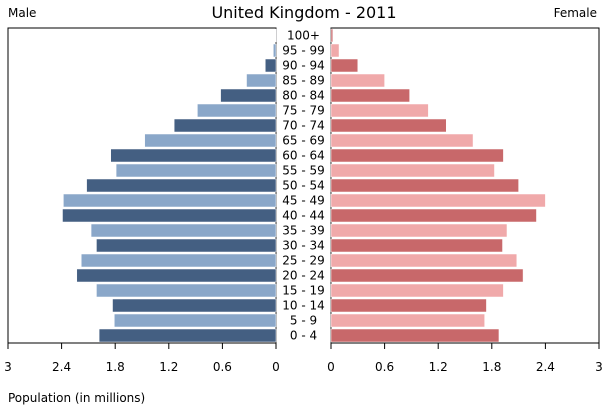 This screenshot has width=605, height=408. I want to click on age-group-label: 100+, so click(303, 36).